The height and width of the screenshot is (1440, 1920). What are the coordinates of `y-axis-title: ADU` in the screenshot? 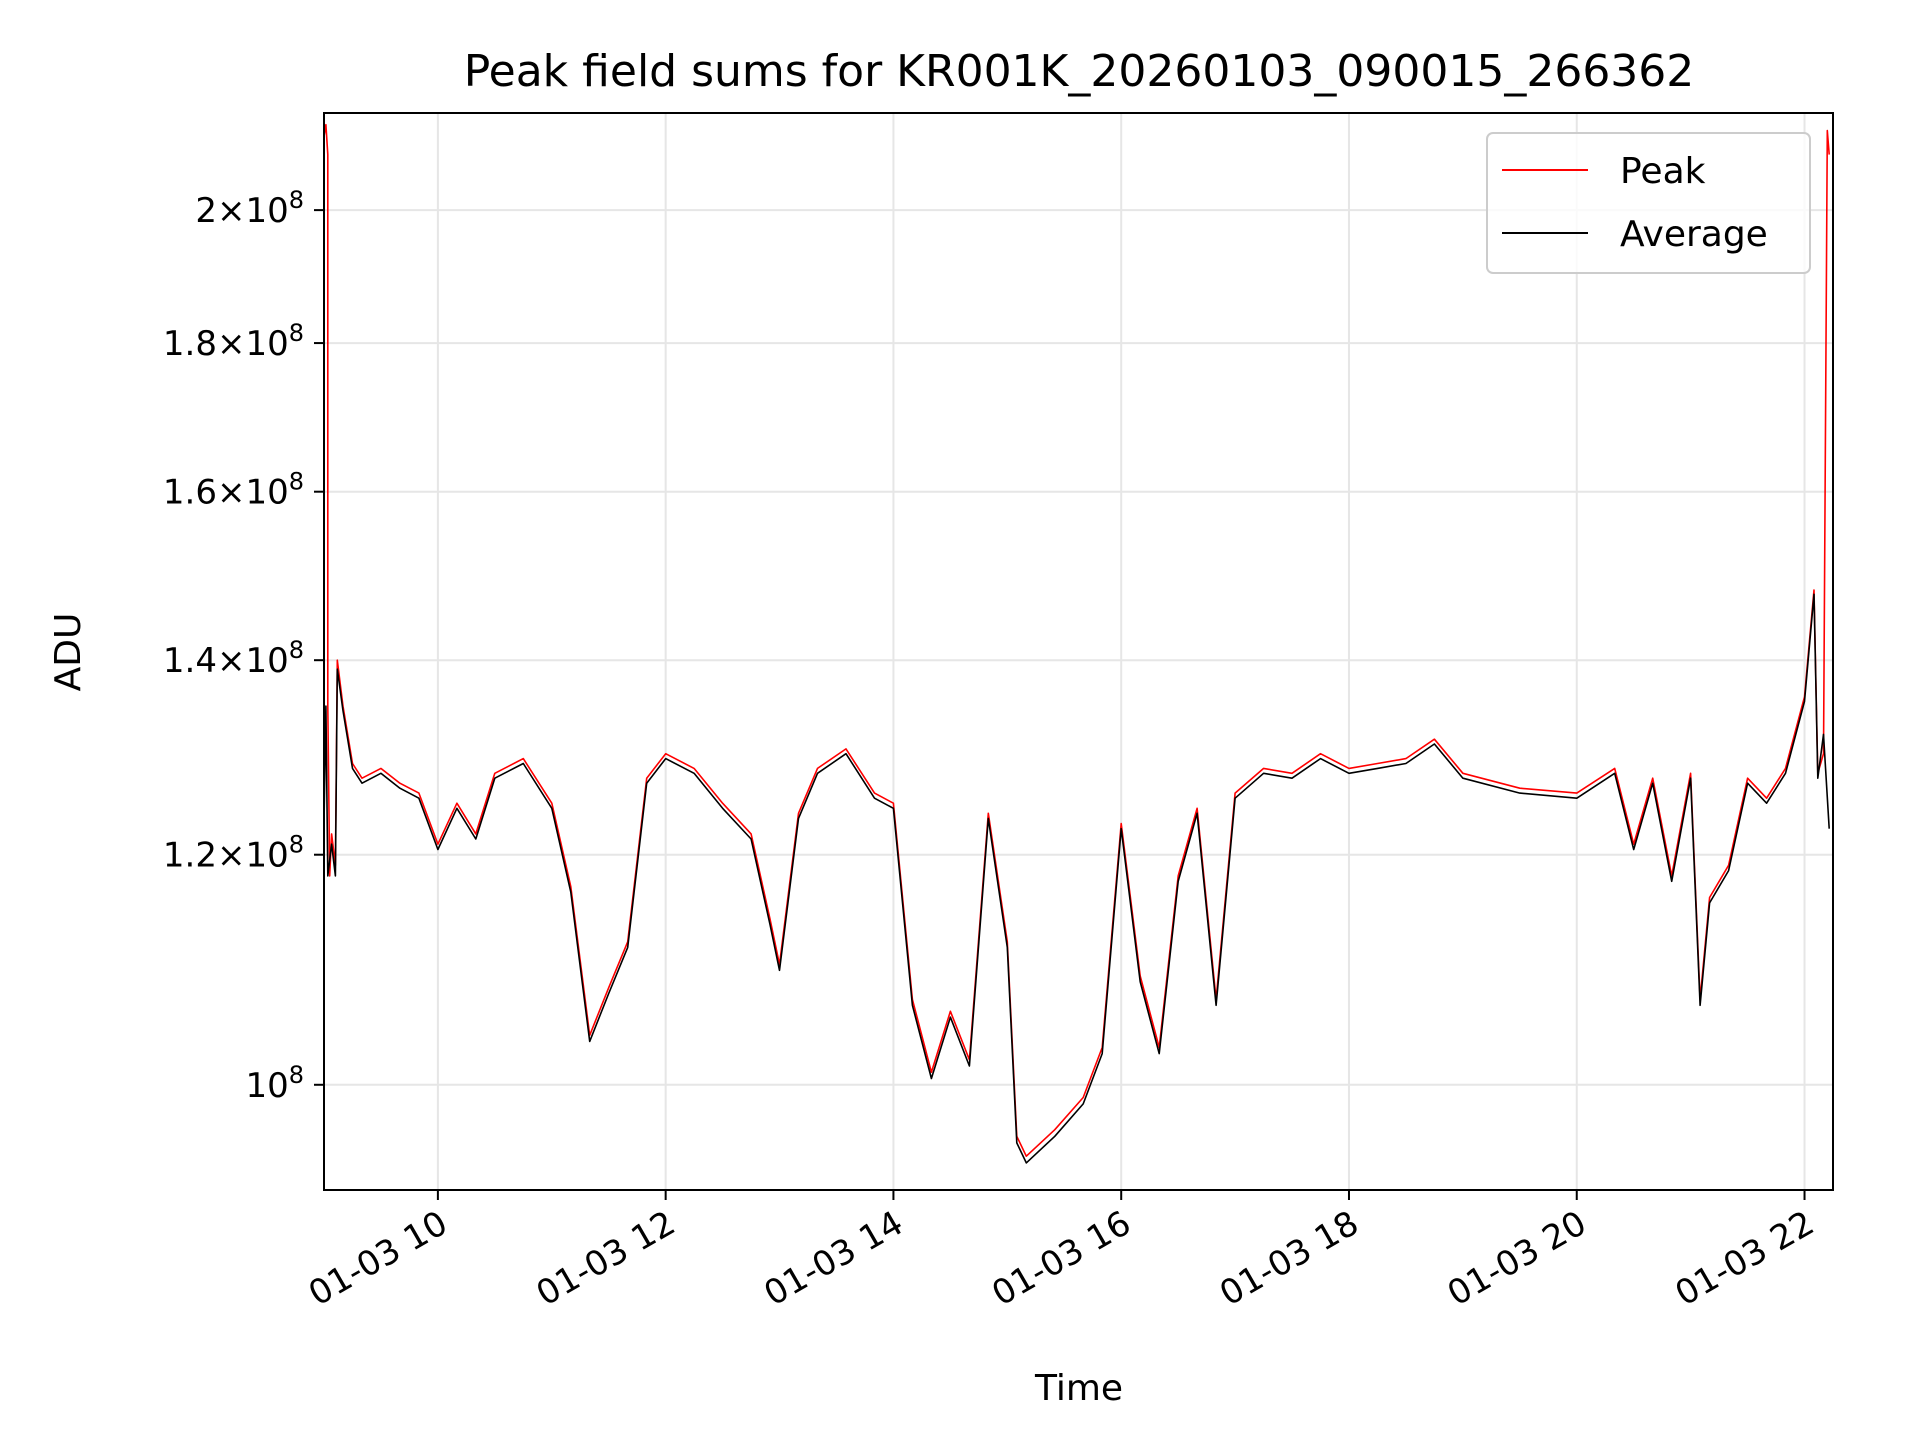 It's located at (68, 652).